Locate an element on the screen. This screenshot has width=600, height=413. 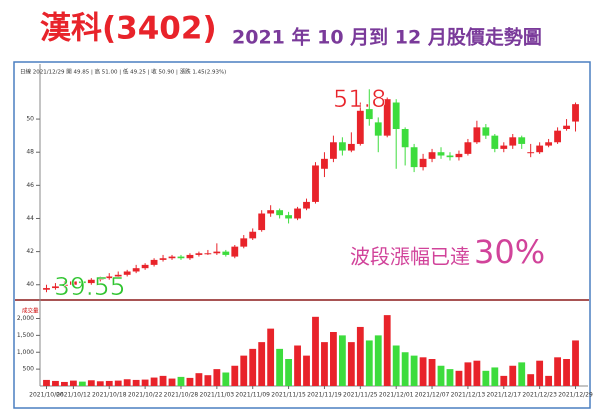
annotation: 39.55 is located at coordinates (90, 286).